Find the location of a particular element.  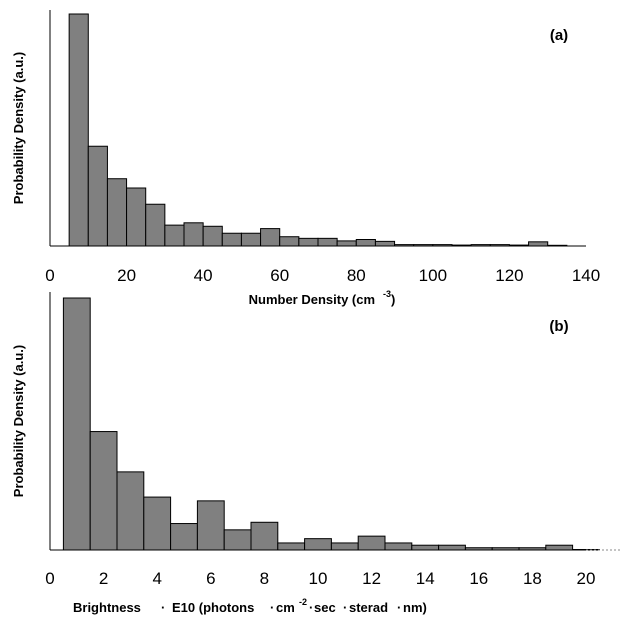

x-tick-label-b-9: 18 is located at coordinates (532, 578).